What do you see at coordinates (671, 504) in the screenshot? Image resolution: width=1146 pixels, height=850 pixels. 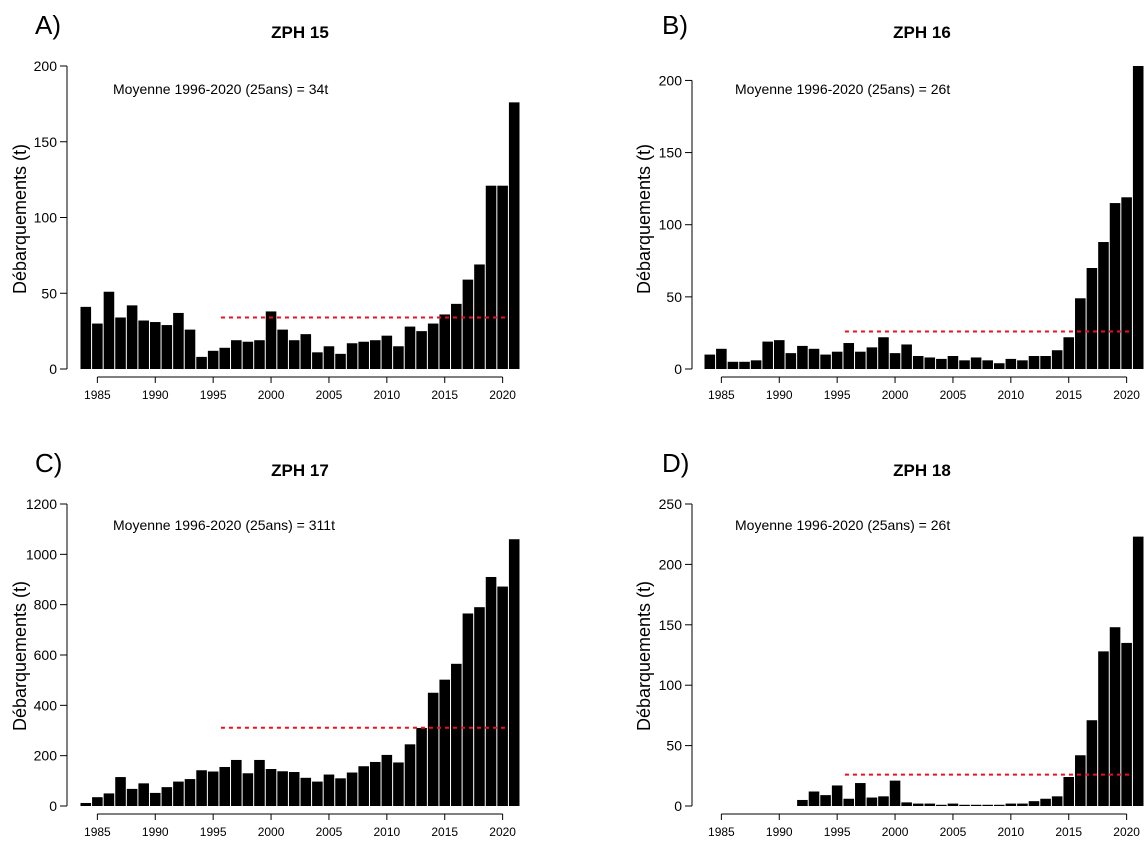 I see `y-tick-label: 250` at bounding box center [671, 504].